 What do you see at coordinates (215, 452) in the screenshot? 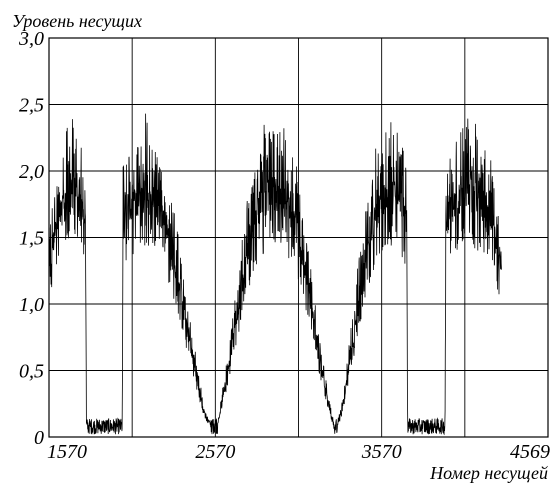
I see `x-tick-label: 2570` at bounding box center [215, 452].